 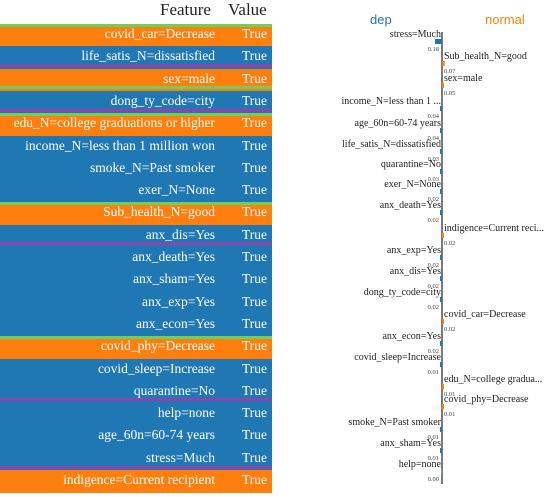 I want to click on bar-label: Sub_health_N=good, so click(x=485, y=56).